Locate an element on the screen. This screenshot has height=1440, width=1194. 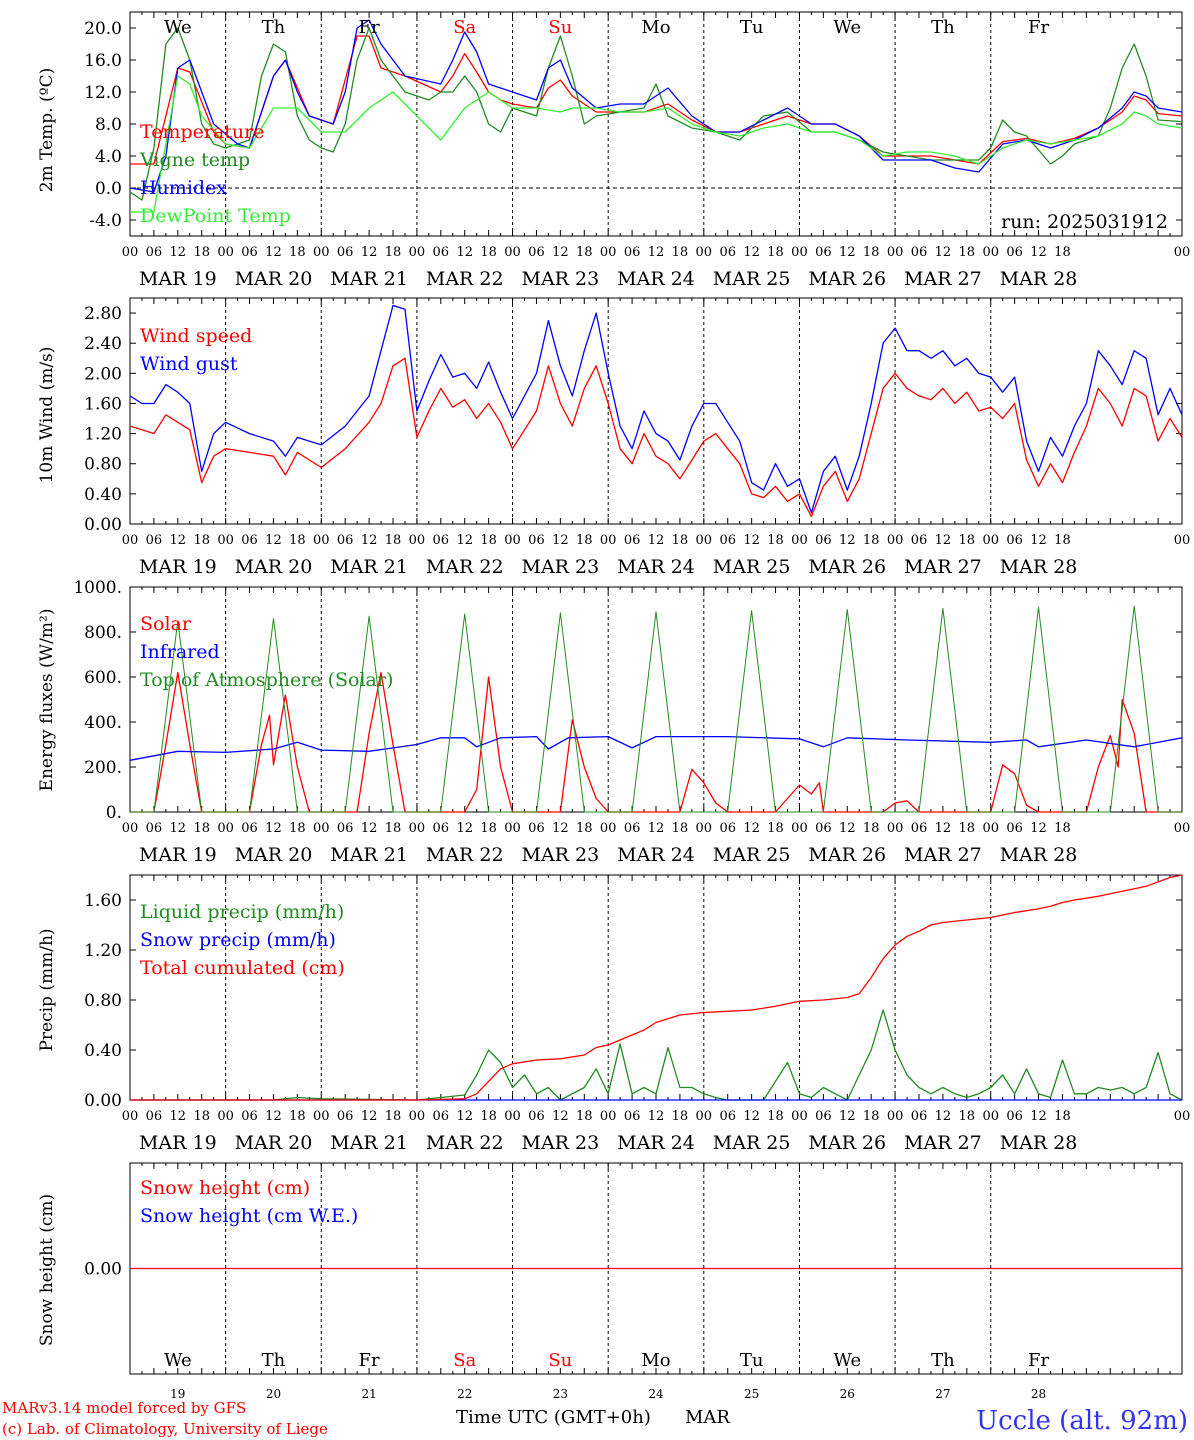
series-line-infrared is located at coordinates (656, 748).